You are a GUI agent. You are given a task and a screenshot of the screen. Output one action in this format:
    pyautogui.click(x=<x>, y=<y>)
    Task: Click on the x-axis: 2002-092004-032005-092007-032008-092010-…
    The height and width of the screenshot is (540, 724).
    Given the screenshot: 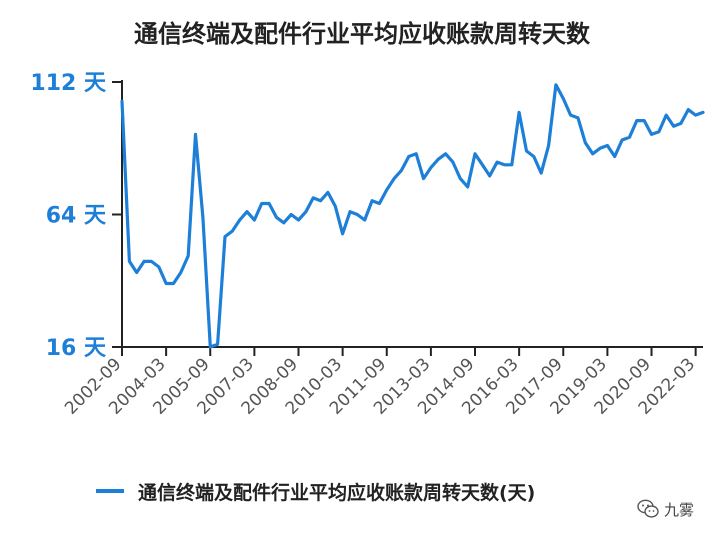 What is the action you would take?
    pyautogui.click(x=382, y=382)
    